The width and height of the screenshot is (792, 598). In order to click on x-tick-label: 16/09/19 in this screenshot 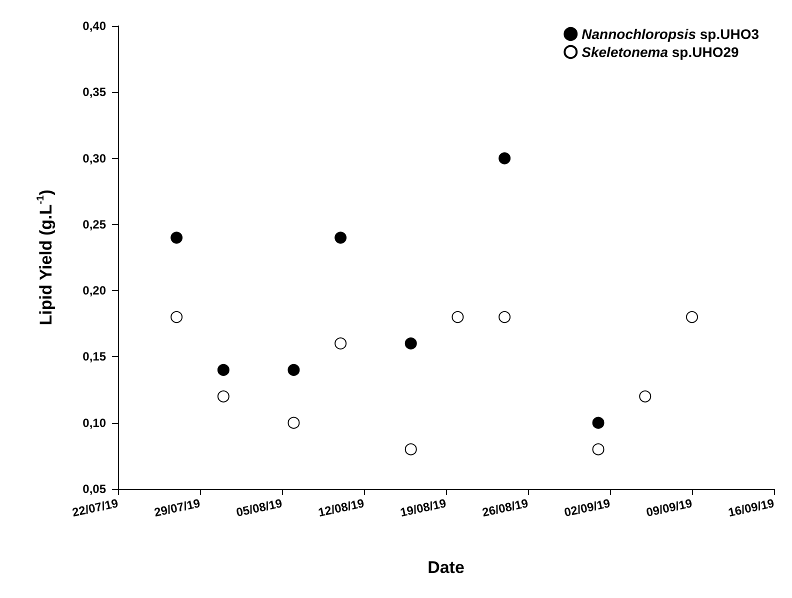, I will do `click(751, 508)`.